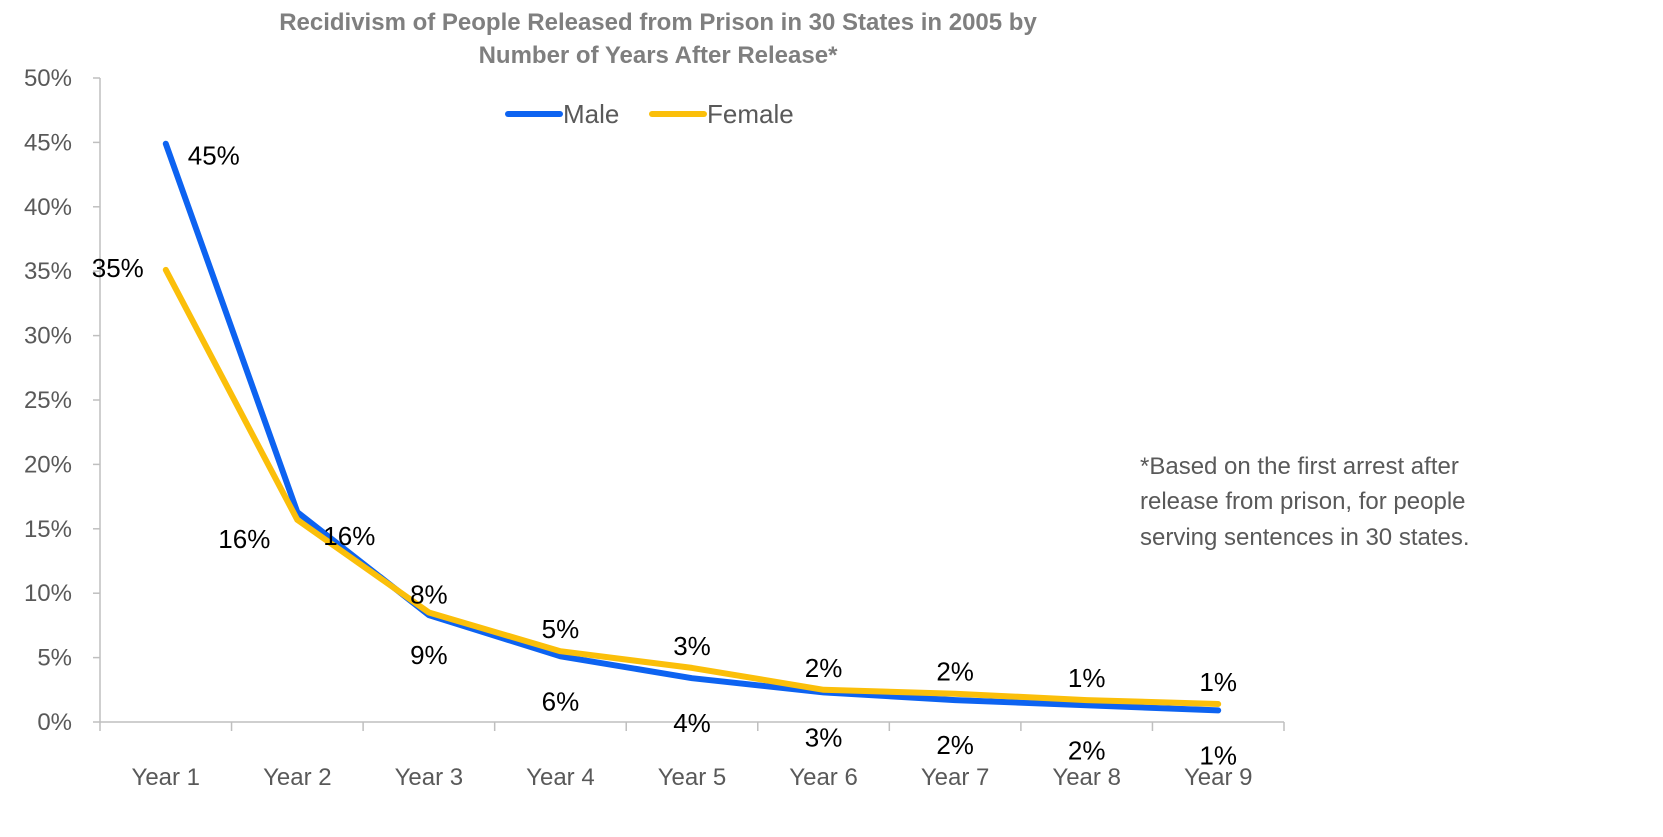  Describe the element at coordinates (118, 268) in the screenshot. I see `data-label-female: 35%` at that location.